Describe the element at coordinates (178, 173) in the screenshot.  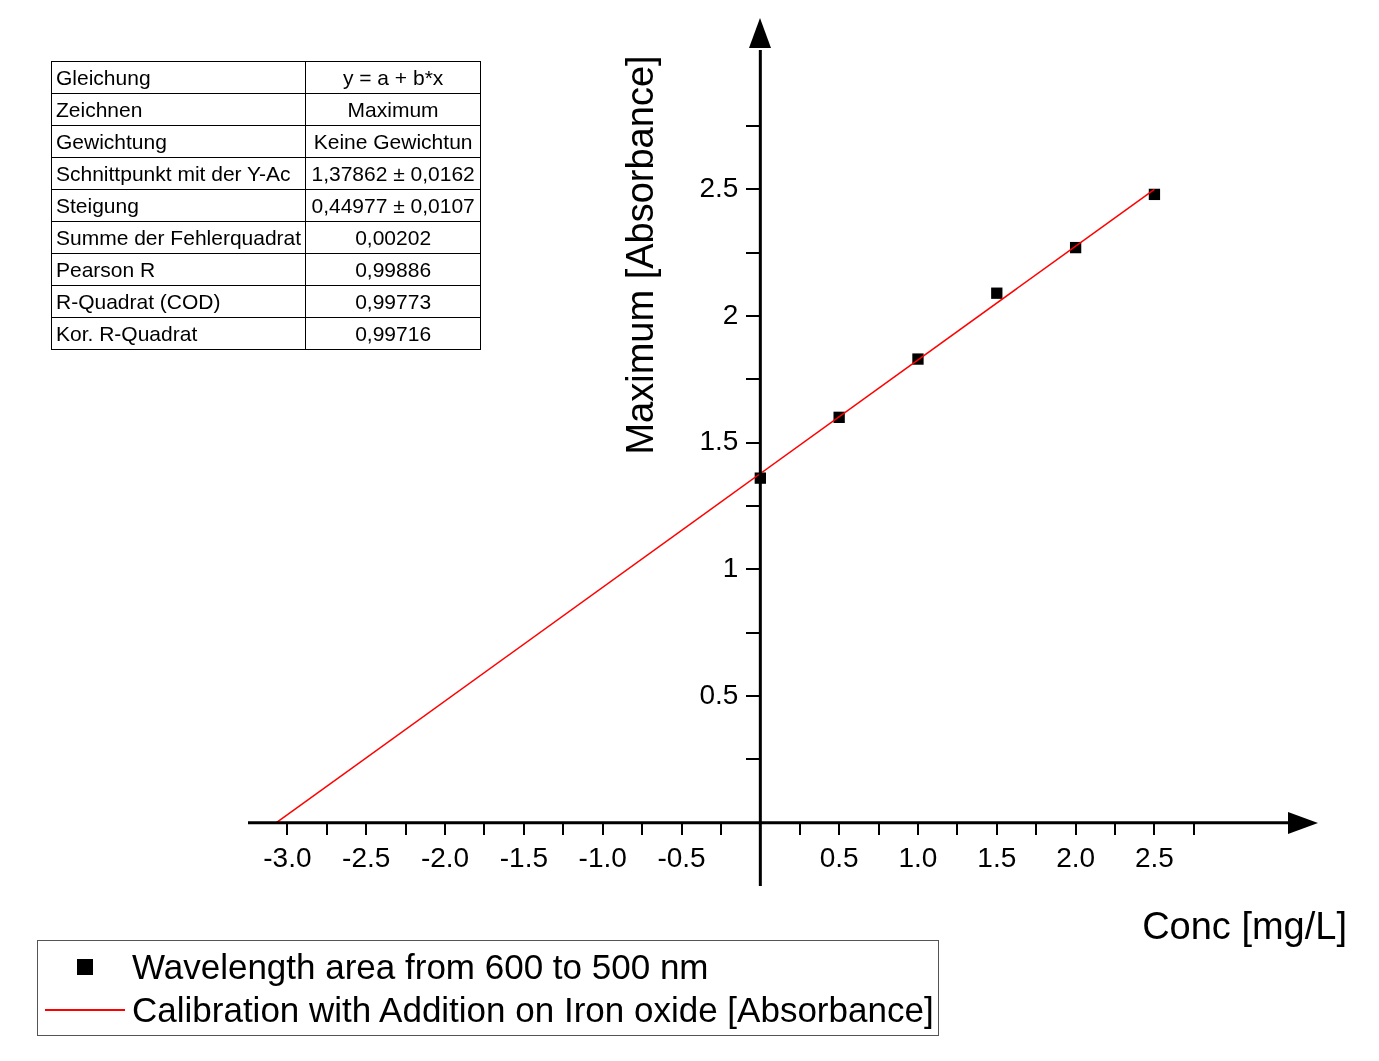
I see `annotation: Schnittpunkt mit der Y-Ac` at that location.